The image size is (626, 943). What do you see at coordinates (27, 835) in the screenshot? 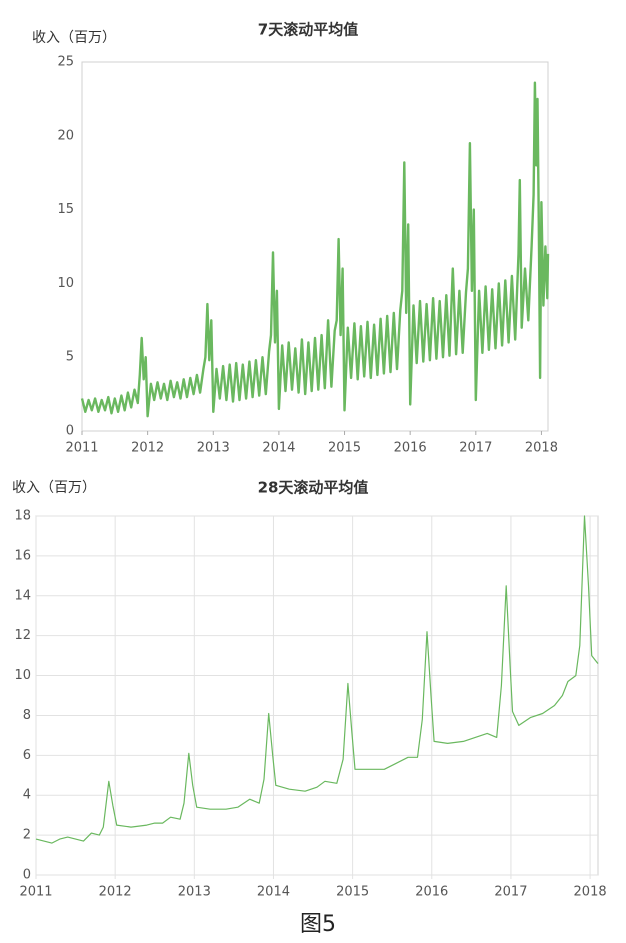
I see `y-tick-label: 2` at bounding box center [27, 835].